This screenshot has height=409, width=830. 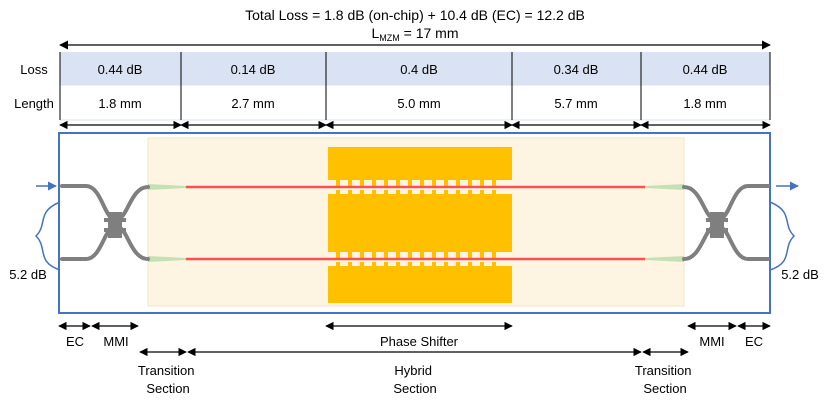 What do you see at coordinates (34, 103) in the screenshot?
I see `row-label-length: Length` at bounding box center [34, 103].